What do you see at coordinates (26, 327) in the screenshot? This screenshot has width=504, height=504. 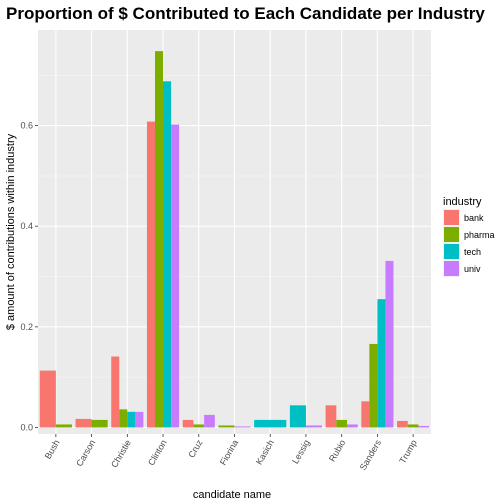 I see `y-tick-label: 0.2` at bounding box center [26, 327].